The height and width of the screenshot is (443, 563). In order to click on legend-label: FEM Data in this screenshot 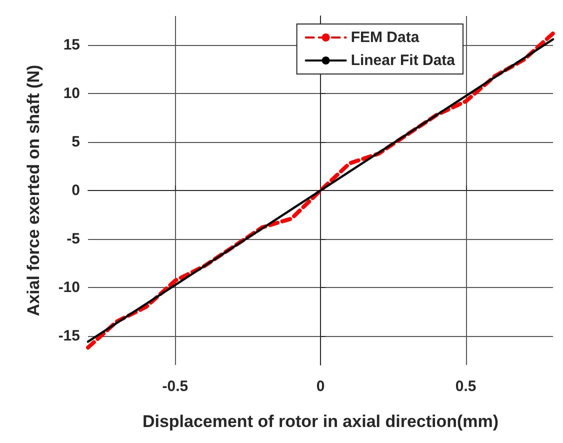, I will do `click(385, 37)`.